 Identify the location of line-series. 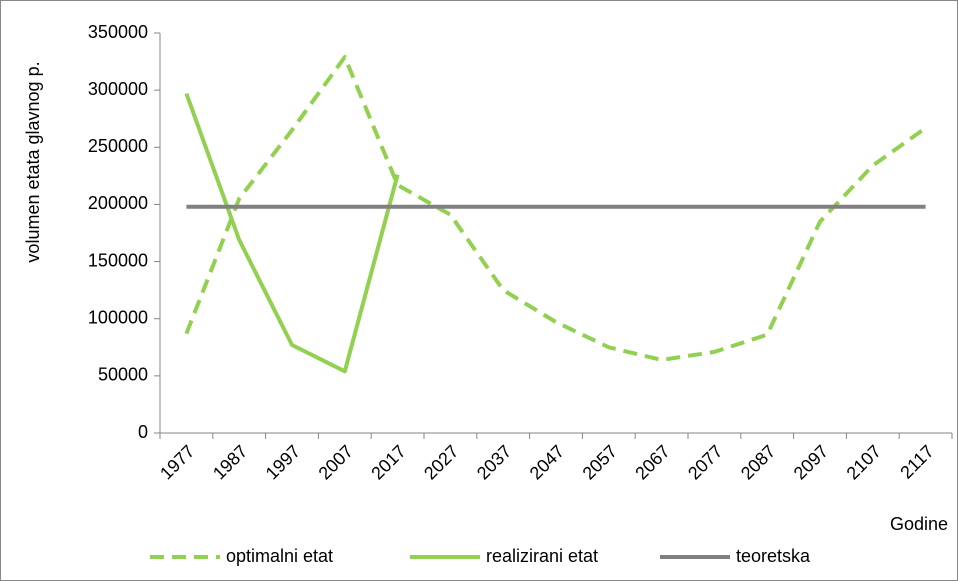
(292, 233).